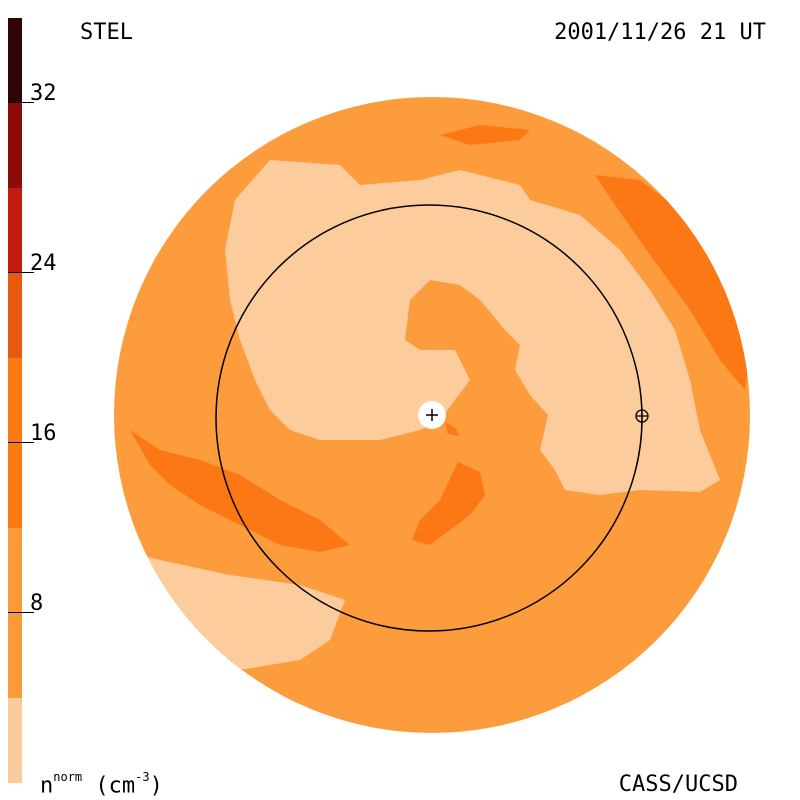 The image size is (800, 800). Describe the element at coordinates (142, 777) in the screenshot. I see `units-exponent: -3` at that location.